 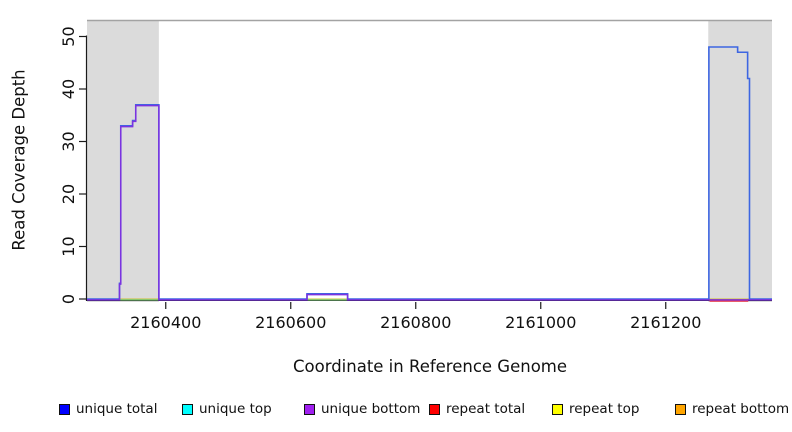 I want to click on y-tick-label-50: 50, so click(x=68, y=36).